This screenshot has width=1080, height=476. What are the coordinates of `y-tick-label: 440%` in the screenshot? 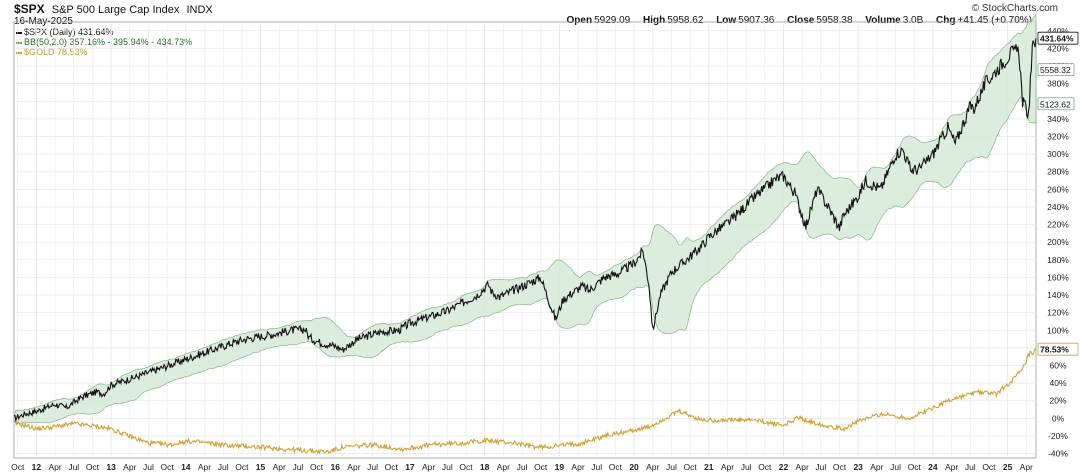 It's located at (1058, 31).